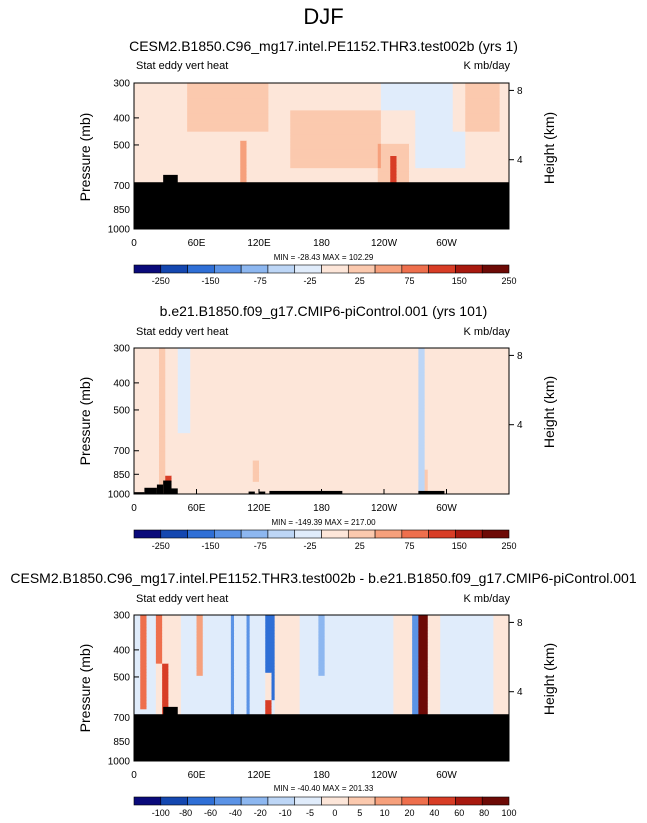 Image resolution: width=647 pixels, height=823 pixels. What do you see at coordinates (160, 489) in the screenshot?
I see `terrain-block` at bounding box center [160, 489].